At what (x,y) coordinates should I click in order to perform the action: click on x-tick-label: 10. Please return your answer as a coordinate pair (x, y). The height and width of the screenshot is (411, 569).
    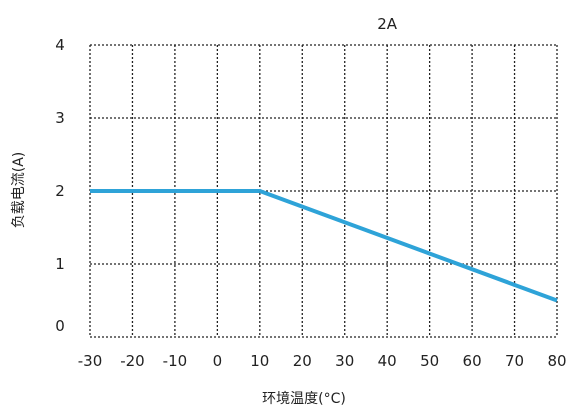
    Looking at the image, I should click on (259, 361).